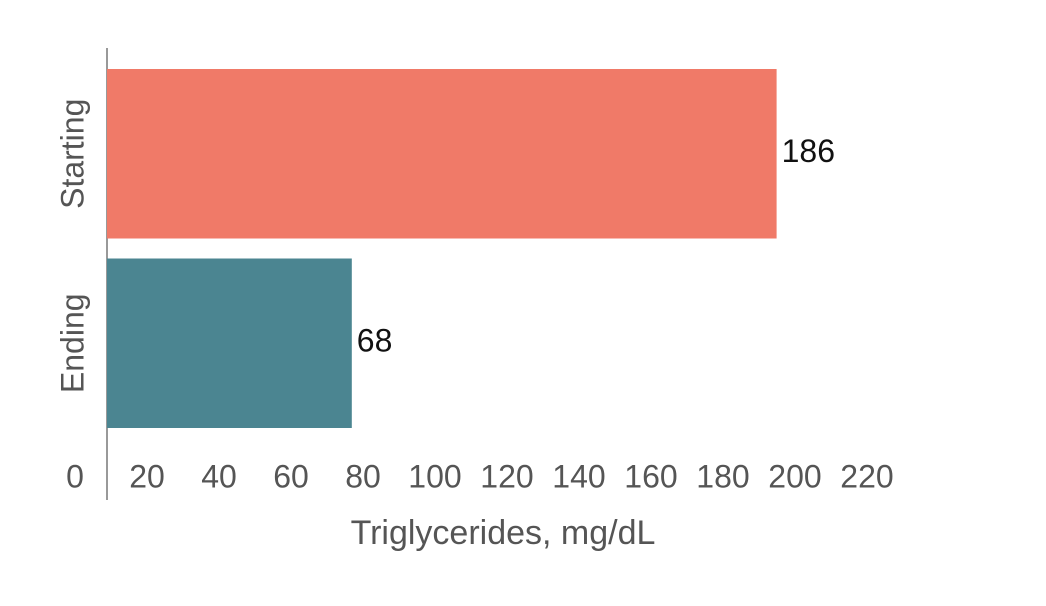 The width and height of the screenshot is (1046, 606). What do you see at coordinates (375, 341) in the screenshot?
I see `data-label: 68` at bounding box center [375, 341].